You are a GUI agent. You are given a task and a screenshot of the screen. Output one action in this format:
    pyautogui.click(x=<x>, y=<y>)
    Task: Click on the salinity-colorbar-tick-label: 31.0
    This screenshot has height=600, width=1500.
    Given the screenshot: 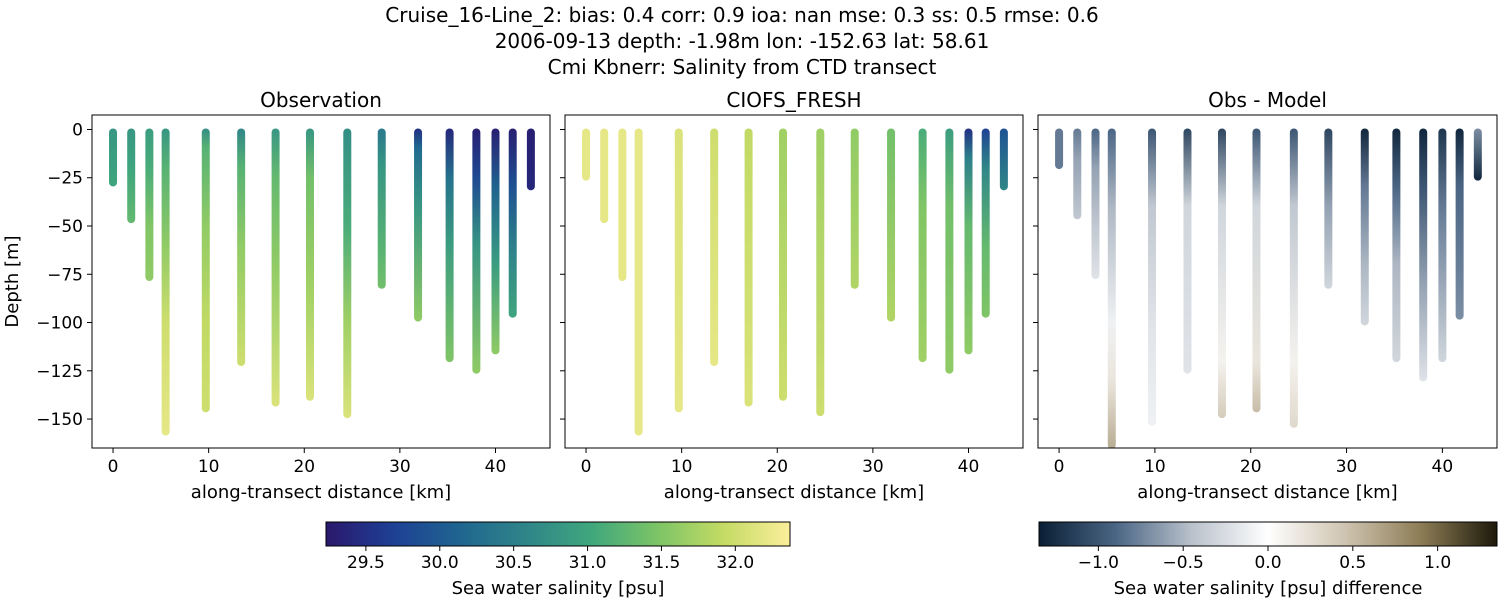 What is the action you would take?
    pyautogui.click(x=588, y=563)
    